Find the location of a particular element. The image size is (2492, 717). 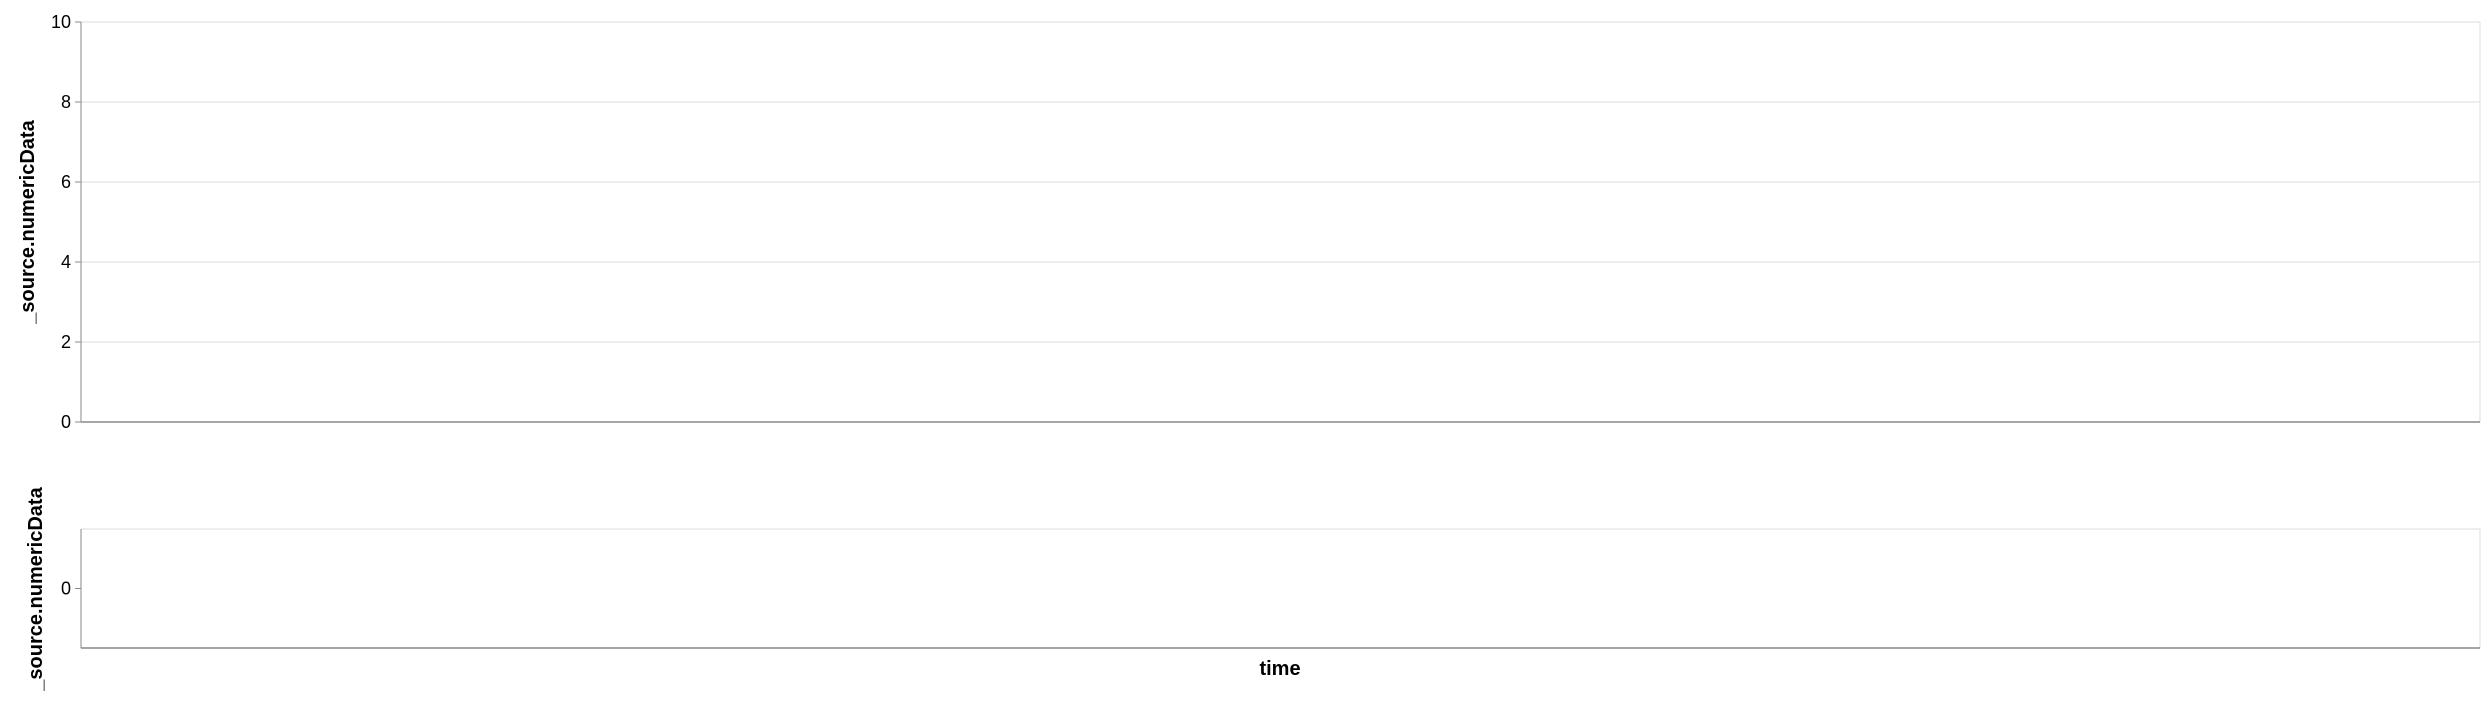

x-axis-title: time is located at coordinates (1279, 669).